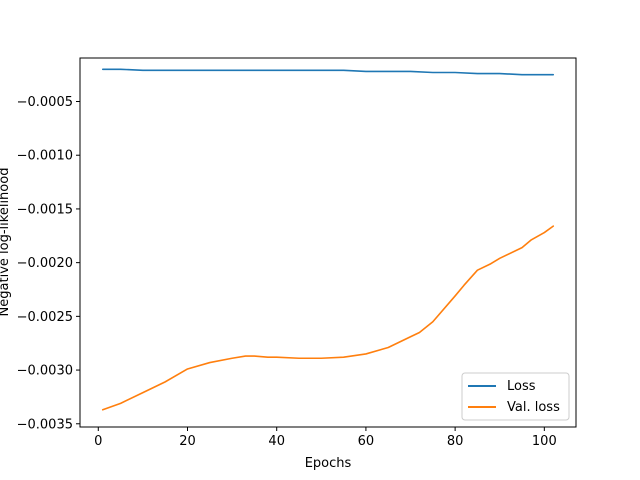 The image size is (640, 480). What do you see at coordinates (45, 263) in the screenshot?
I see `y-tick-label: −0.0020` at bounding box center [45, 263].